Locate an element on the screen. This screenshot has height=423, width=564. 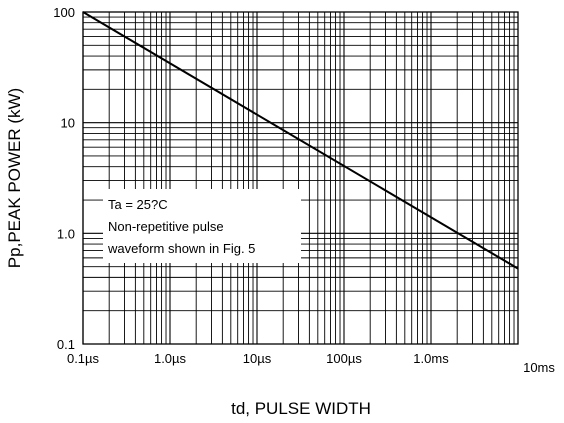
x-tick-label: 100µs is located at coordinates (344, 358).